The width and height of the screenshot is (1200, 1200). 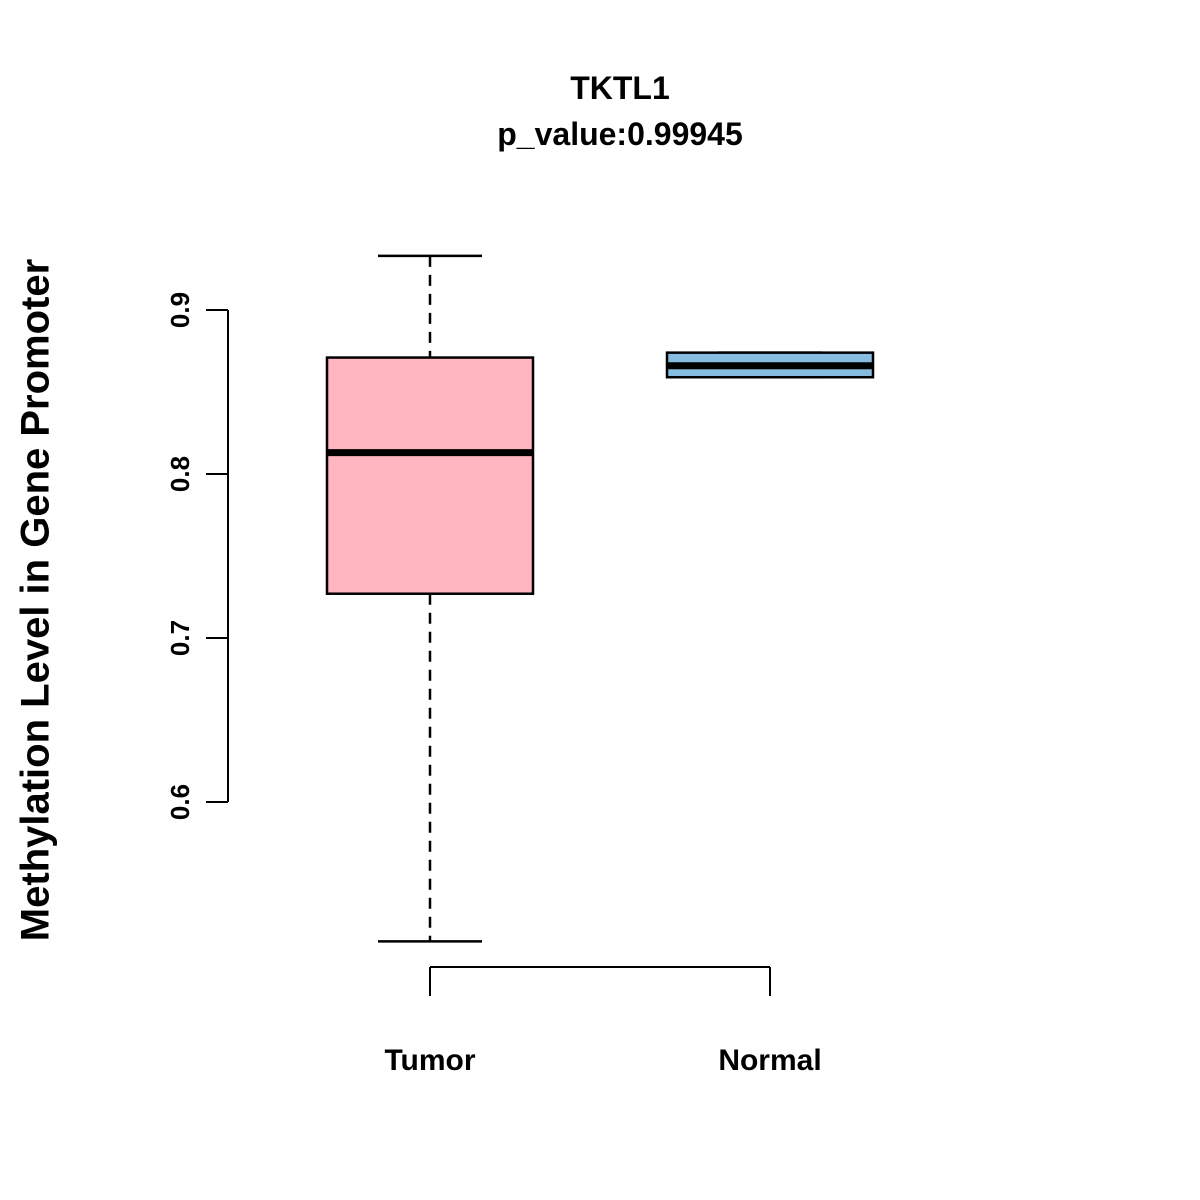 What do you see at coordinates (620, 134) in the screenshot?
I see `chart-subtitle: p_value:0.99945` at bounding box center [620, 134].